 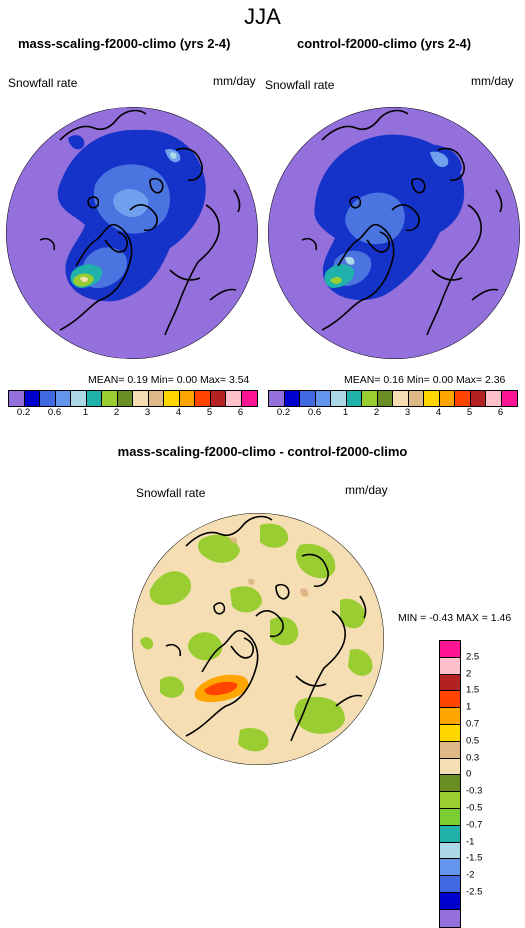 I want to click on difference-tick-label: -2.5, so click(x=474, y=892).